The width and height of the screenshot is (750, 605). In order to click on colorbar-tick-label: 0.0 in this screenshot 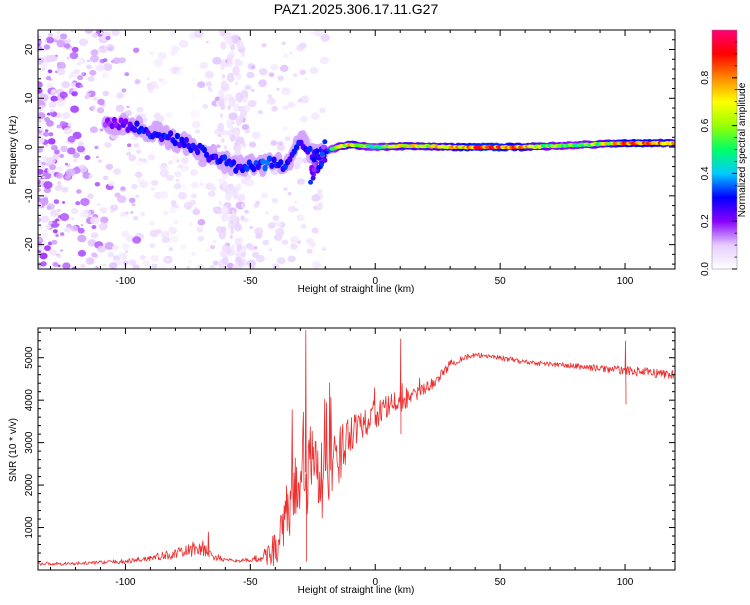, I will do `click(705, 269)`.